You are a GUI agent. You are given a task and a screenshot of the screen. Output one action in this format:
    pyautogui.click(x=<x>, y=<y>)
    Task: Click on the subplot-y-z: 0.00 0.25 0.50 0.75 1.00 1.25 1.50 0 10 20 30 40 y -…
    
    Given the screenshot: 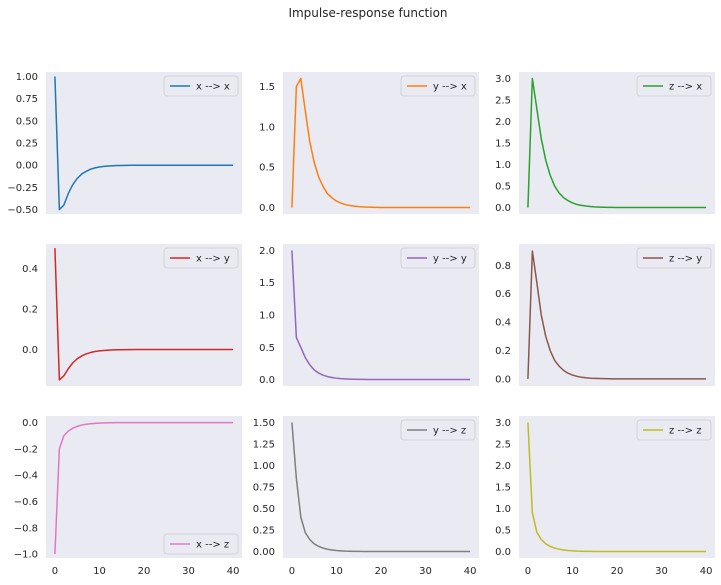 What is the action you would take?
    pyautogui.click(x=366, y=496)
    